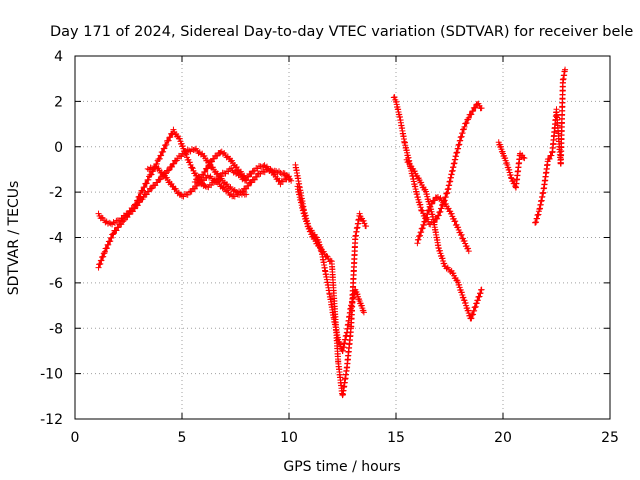 Image resolution: width=640 pixels, height=480 pixels. Describe the element at coordinates (172, 177) in the screenshot. I see `series-track-a` at that location.